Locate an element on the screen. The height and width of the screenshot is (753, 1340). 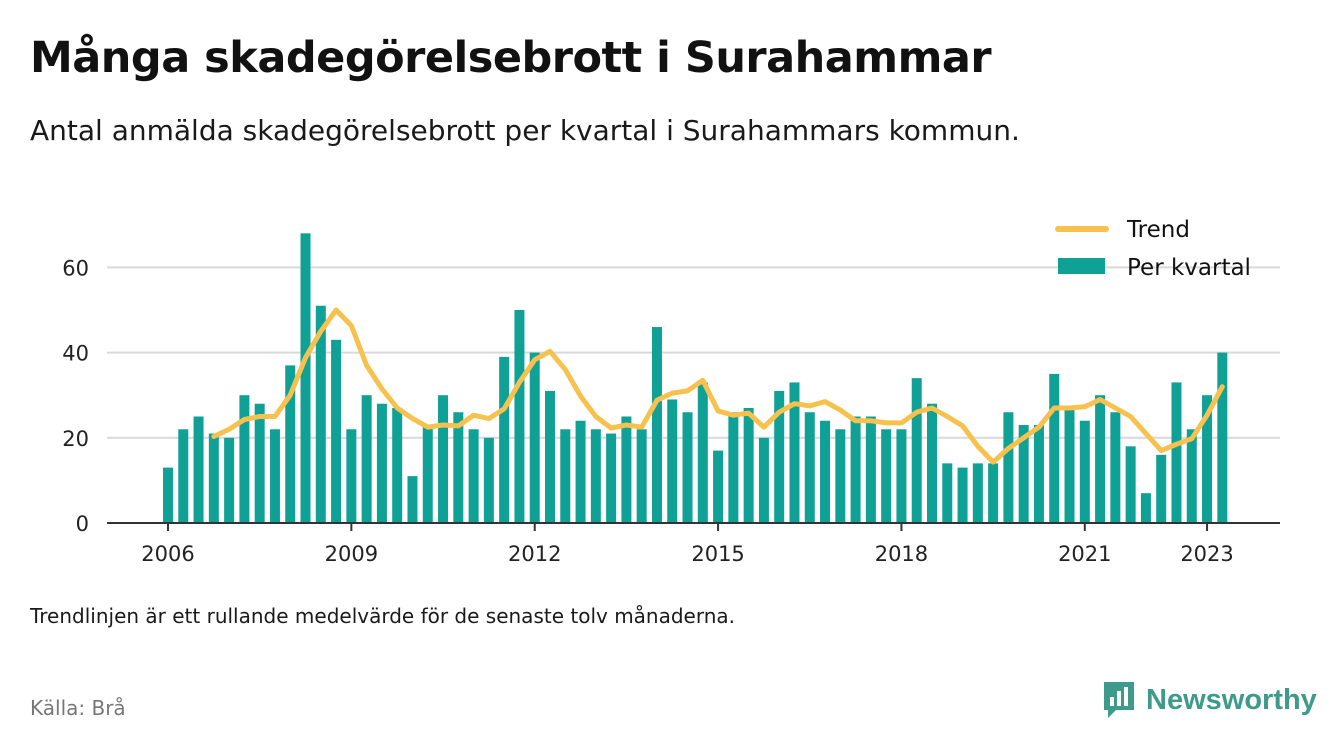
y-tick-label: 40 is located at coordinates (75, 354).